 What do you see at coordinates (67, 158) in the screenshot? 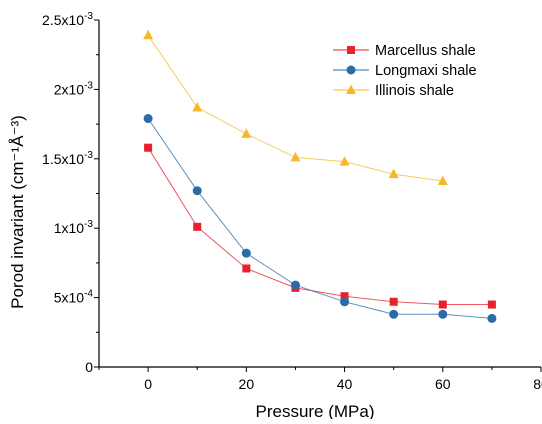
I see `y-tick-label: 1.5x10⁻³` at bounding box center [67, 158].